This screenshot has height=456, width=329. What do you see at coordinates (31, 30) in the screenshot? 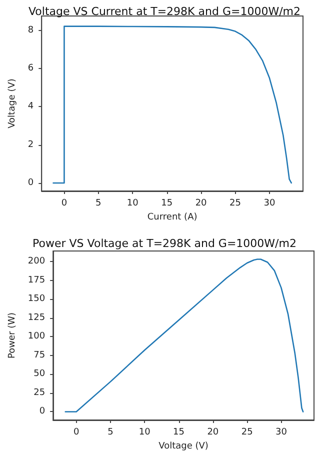
I see `y-tick-label: 8` at bounding box center [31, 30].